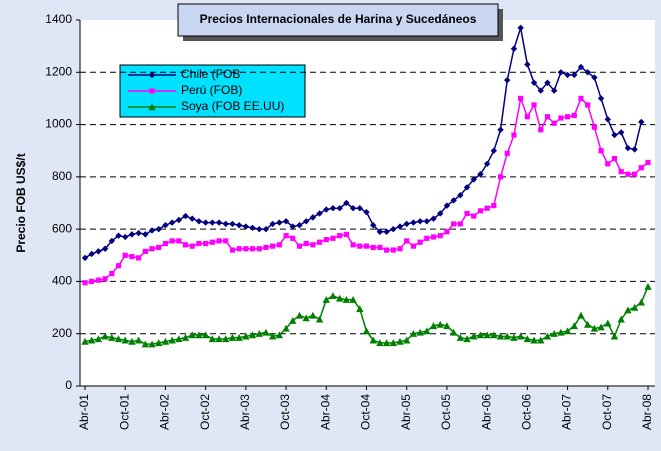 This screenshot has width=661, height=451. I want to click on x-tick-label: Oct-02, so click(205, 412).